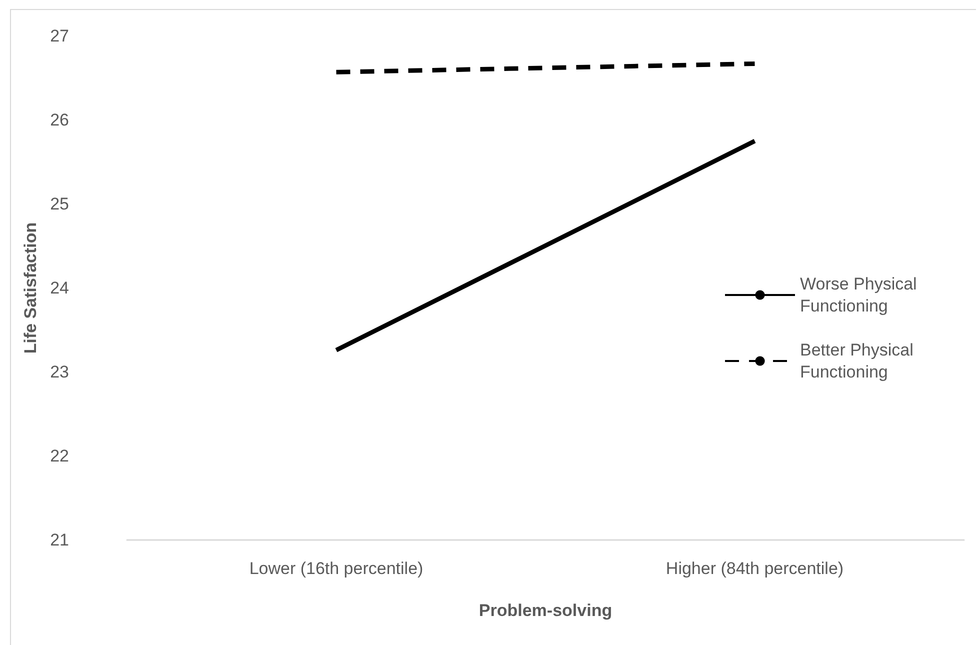  What do you see at coordinates (59, 204) in the screenshot?
I see `y-tick-label: 25` at bounding box center [59, 204].